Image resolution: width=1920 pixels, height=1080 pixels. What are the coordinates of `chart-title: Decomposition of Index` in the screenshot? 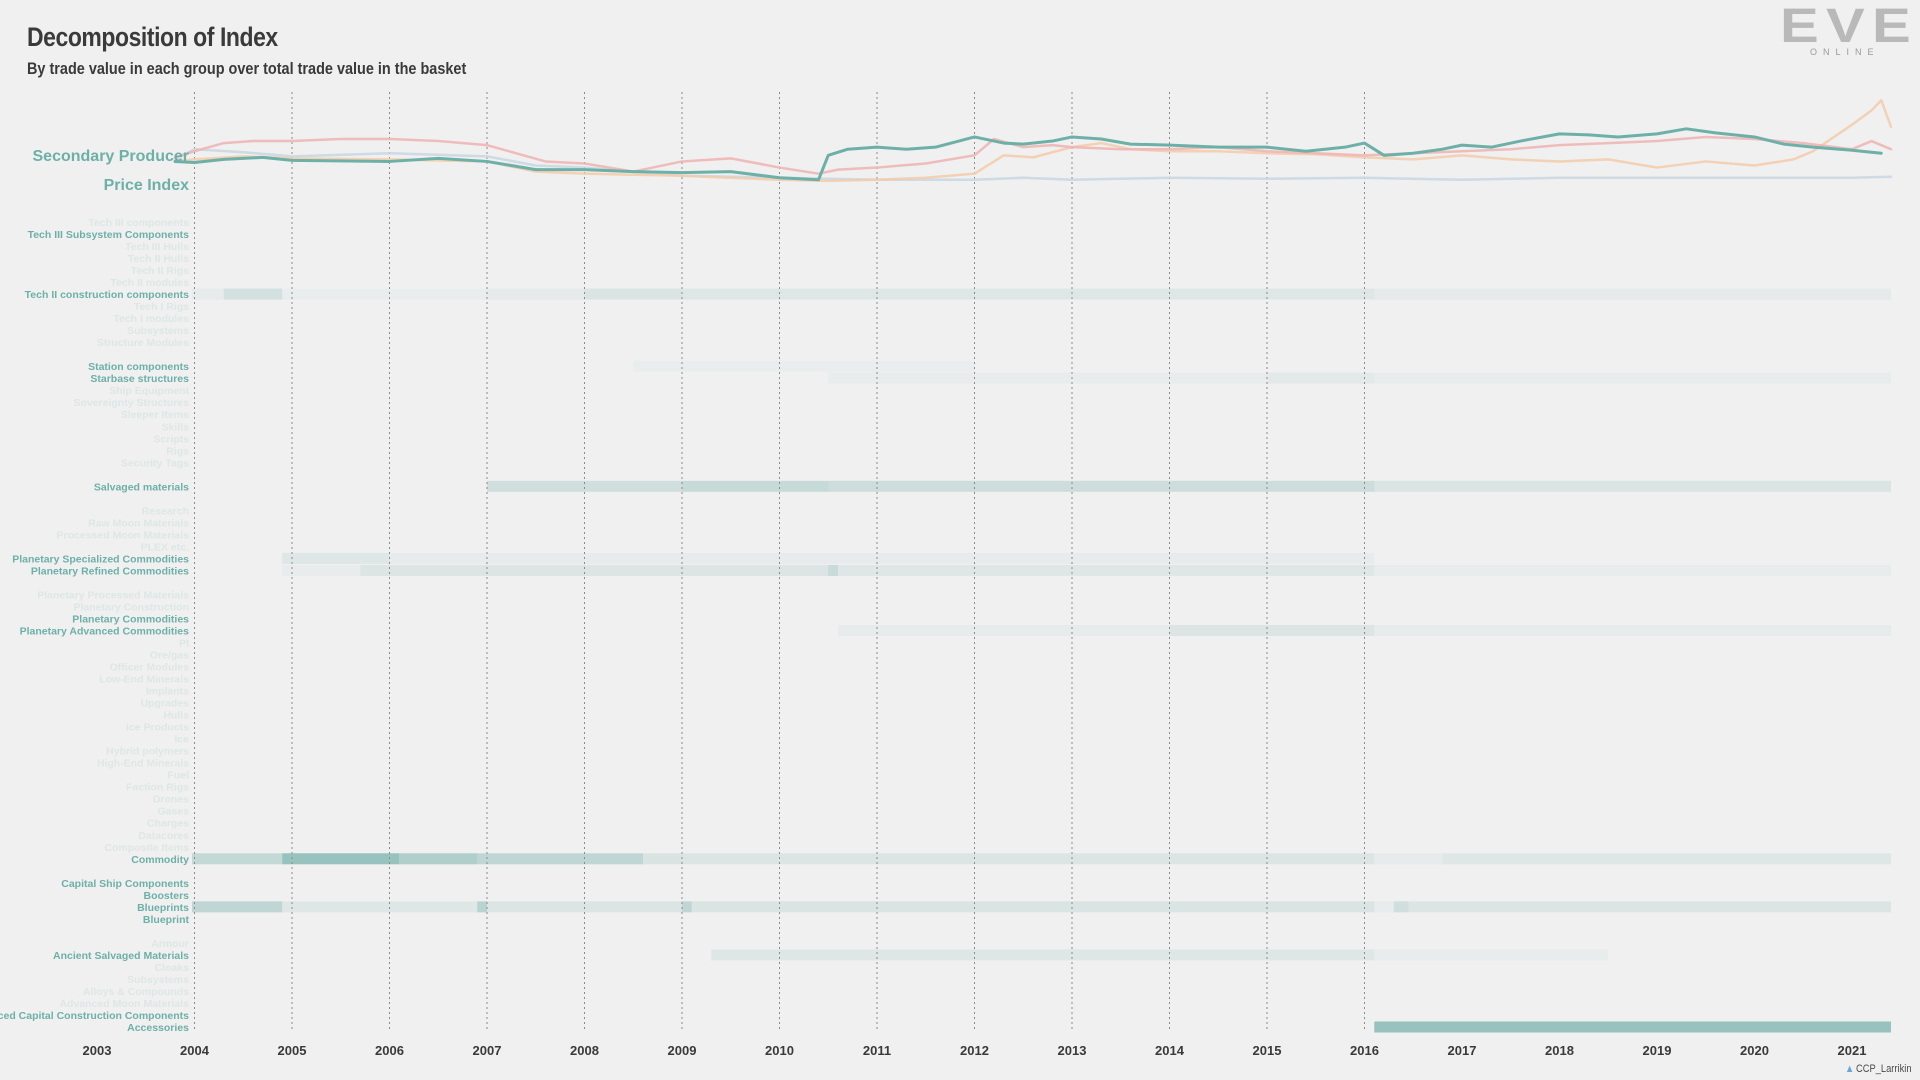 It's located at (152, 37).